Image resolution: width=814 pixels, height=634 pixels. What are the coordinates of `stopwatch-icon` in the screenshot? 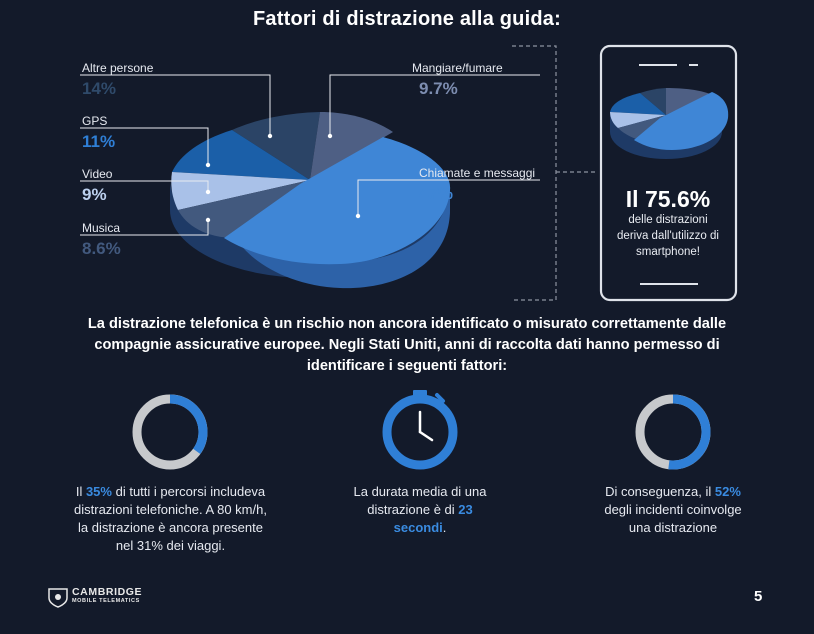 It's located at (420, 430).